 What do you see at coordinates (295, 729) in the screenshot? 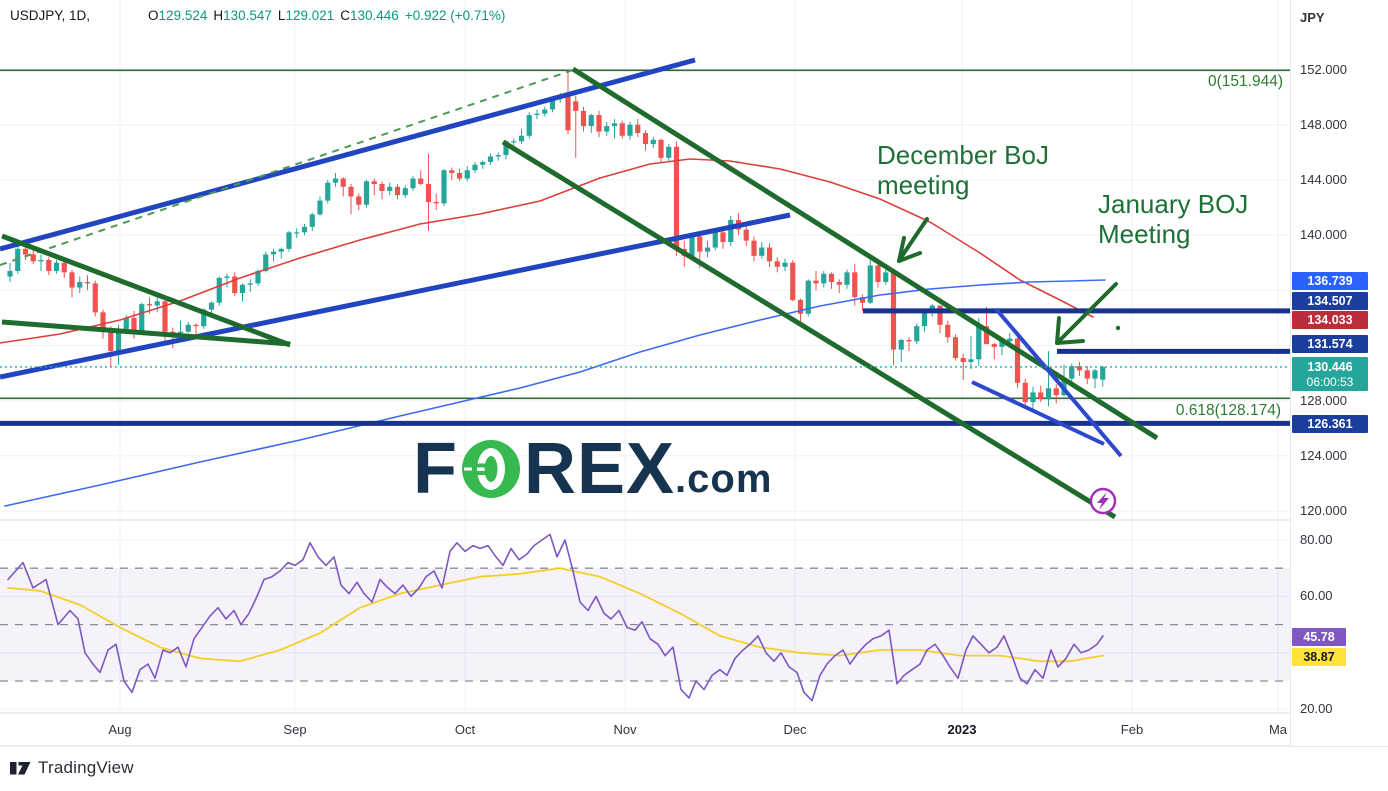
I see `time-tick-Sep: Sep` at bounding box center [295, 729].